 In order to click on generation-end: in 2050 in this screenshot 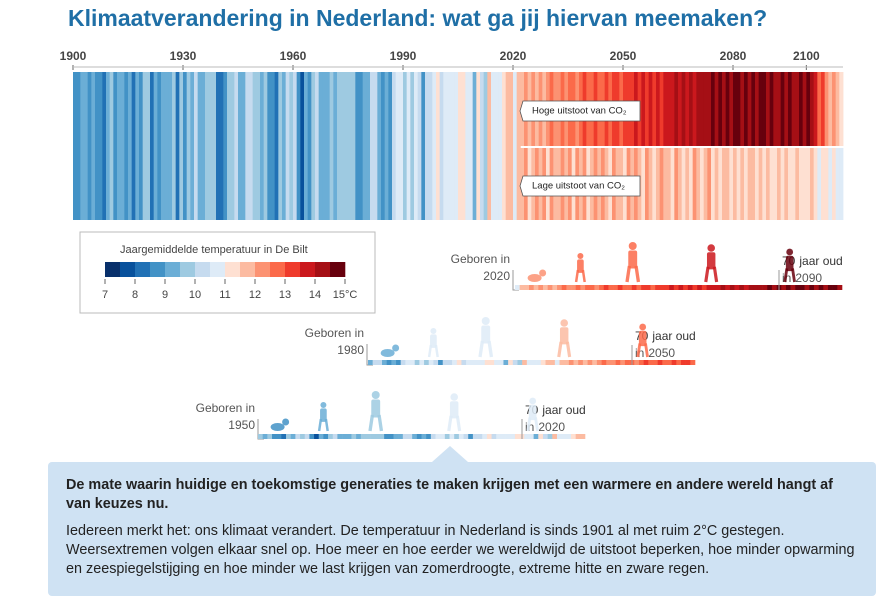, I will do `click(655, 353)`.